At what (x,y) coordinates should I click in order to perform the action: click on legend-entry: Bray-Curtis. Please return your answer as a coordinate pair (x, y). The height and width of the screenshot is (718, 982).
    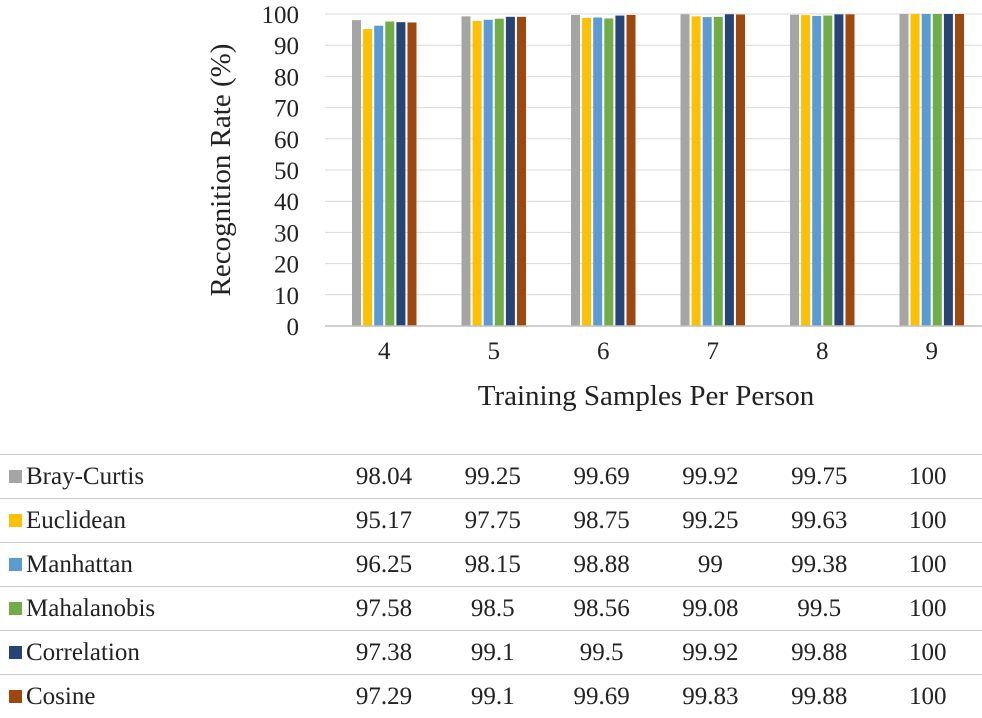
    Looking at the image, I should click on (165, 477).